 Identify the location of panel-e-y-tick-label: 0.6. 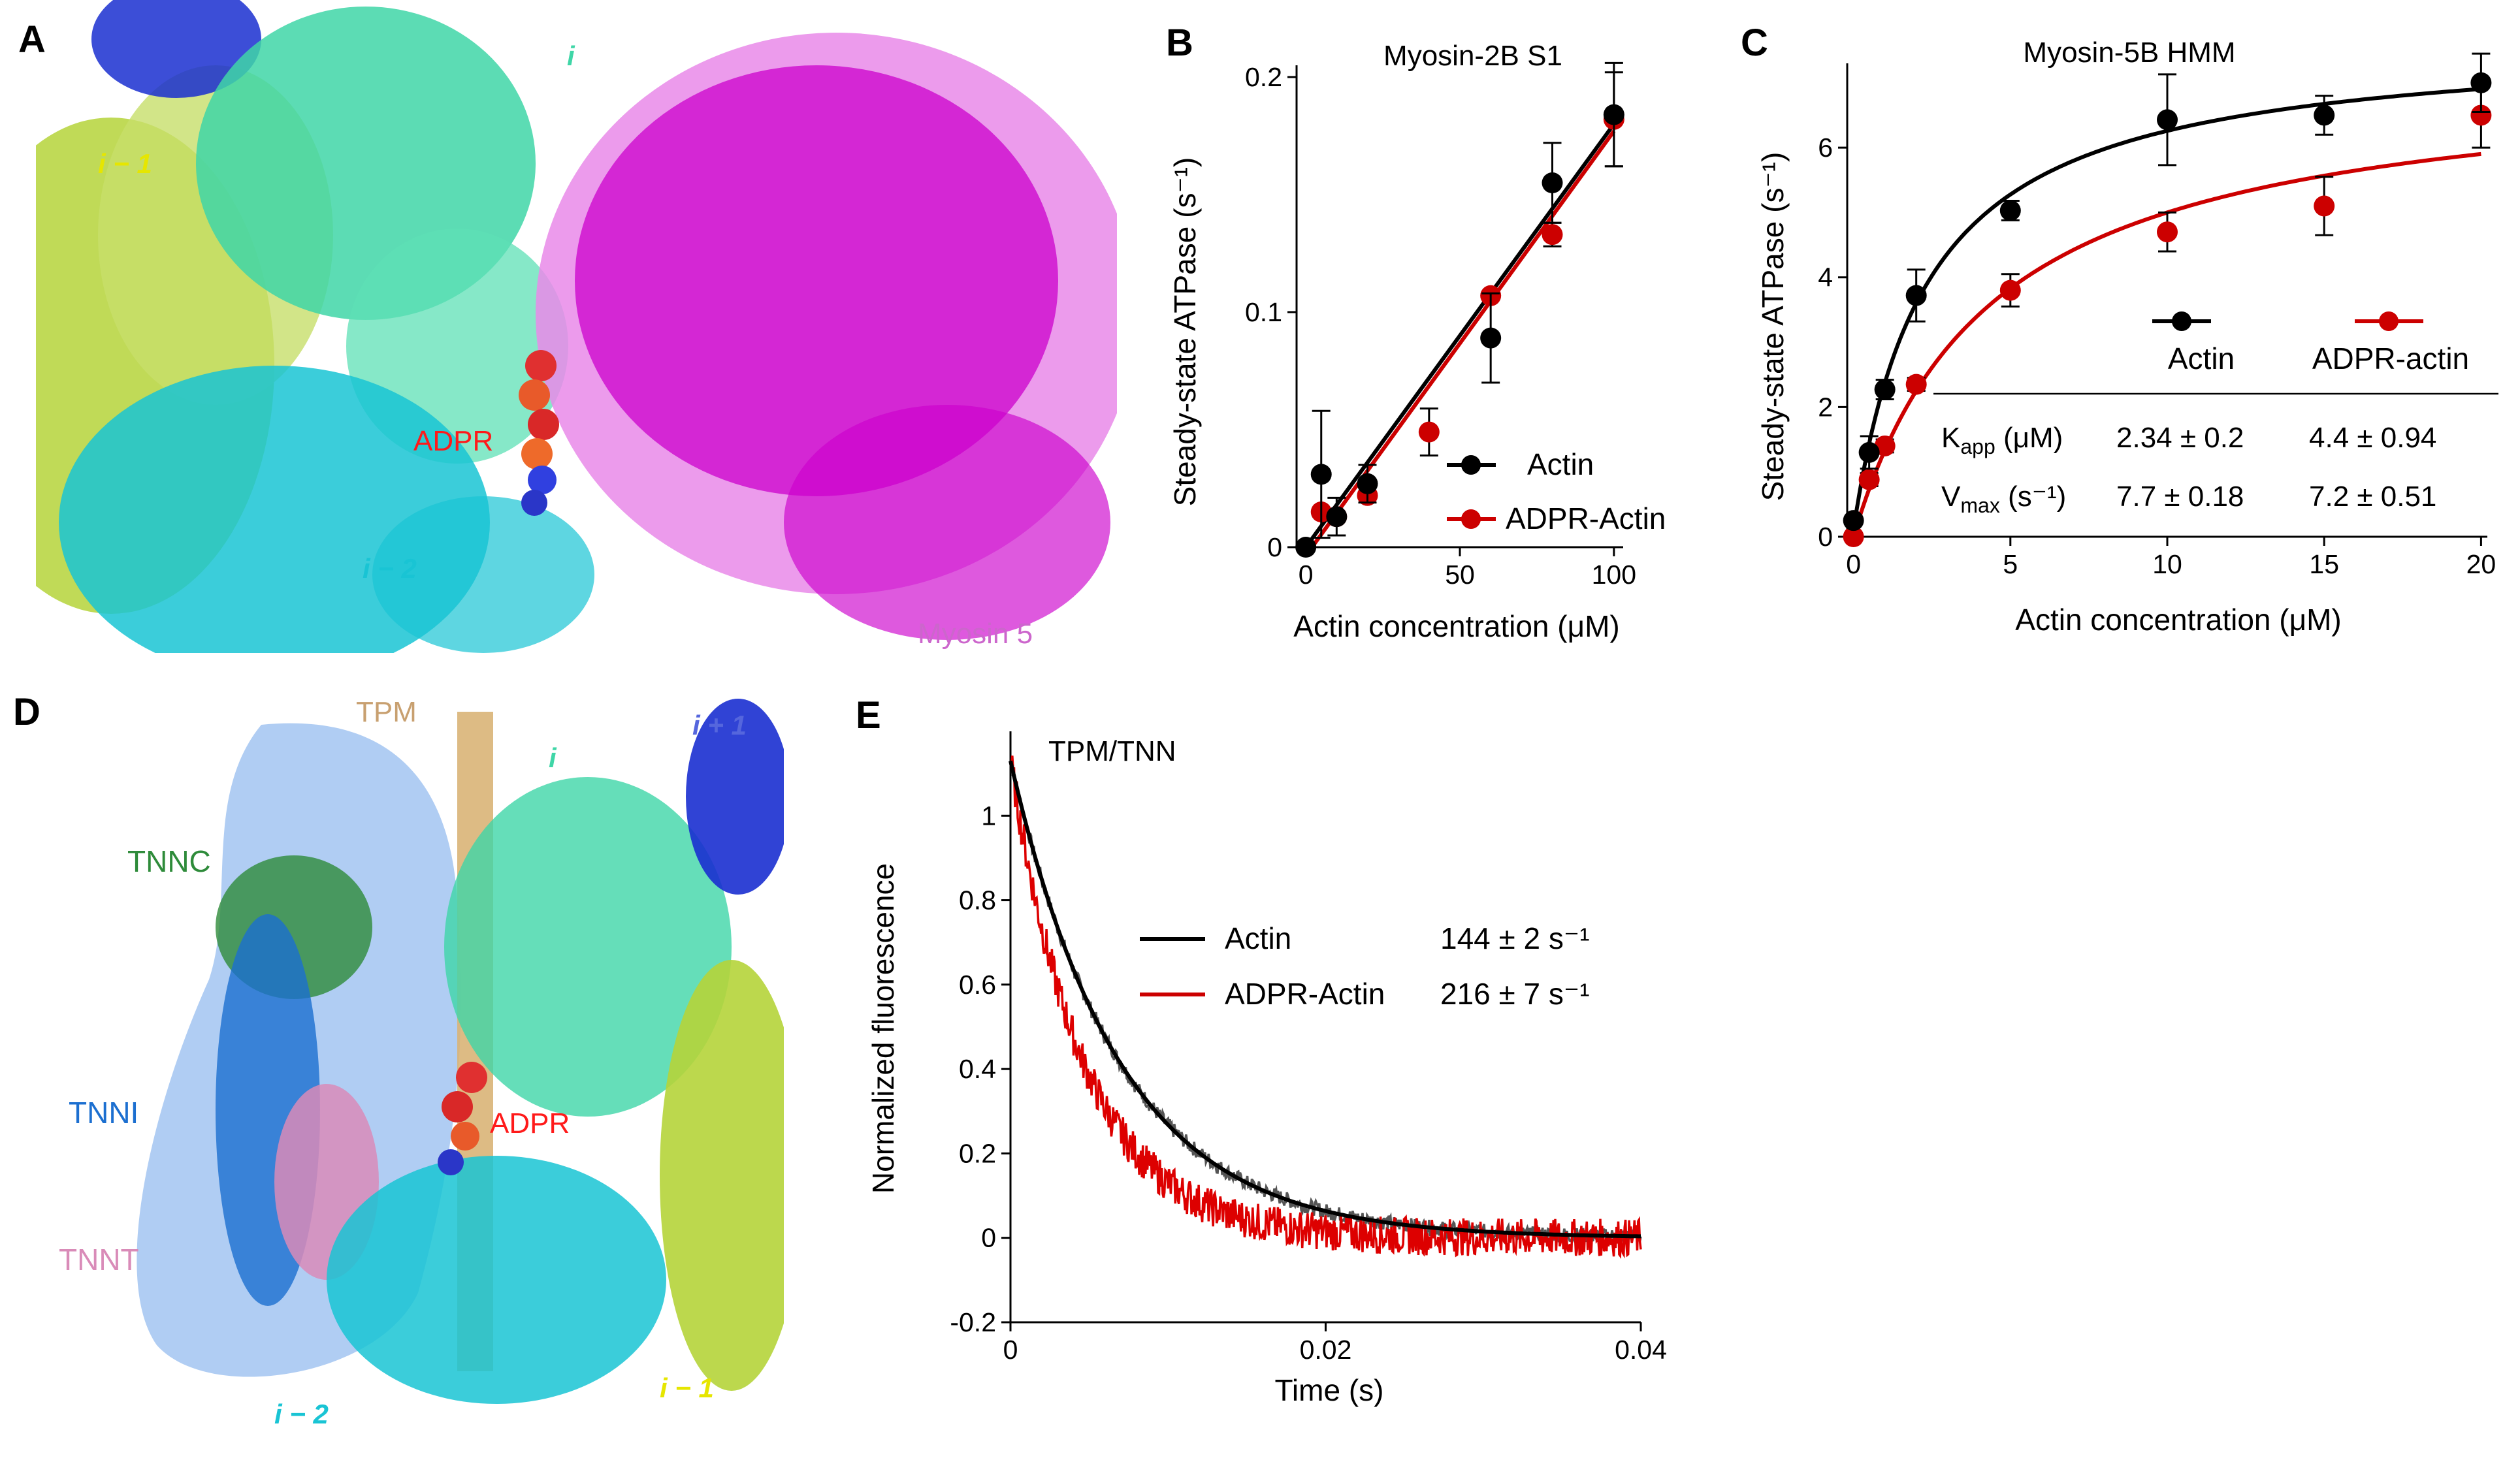
(977, 985).